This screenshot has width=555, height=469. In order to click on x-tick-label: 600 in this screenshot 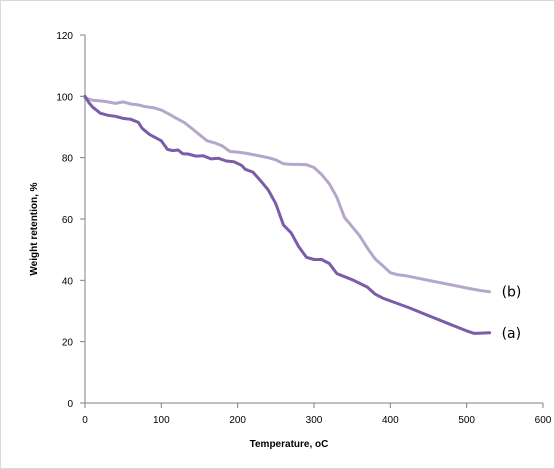, I will do `click(543, 420)`.